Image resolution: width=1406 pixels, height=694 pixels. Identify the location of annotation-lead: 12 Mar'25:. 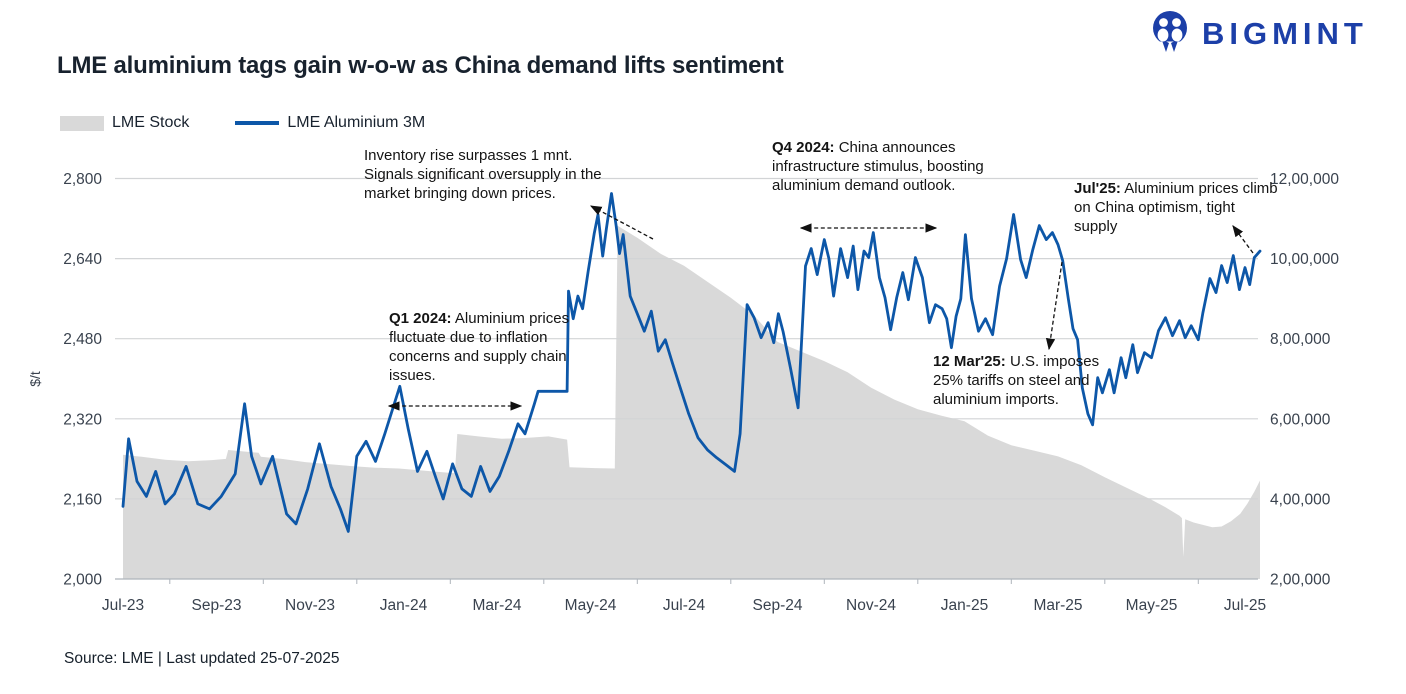
(969, 361).